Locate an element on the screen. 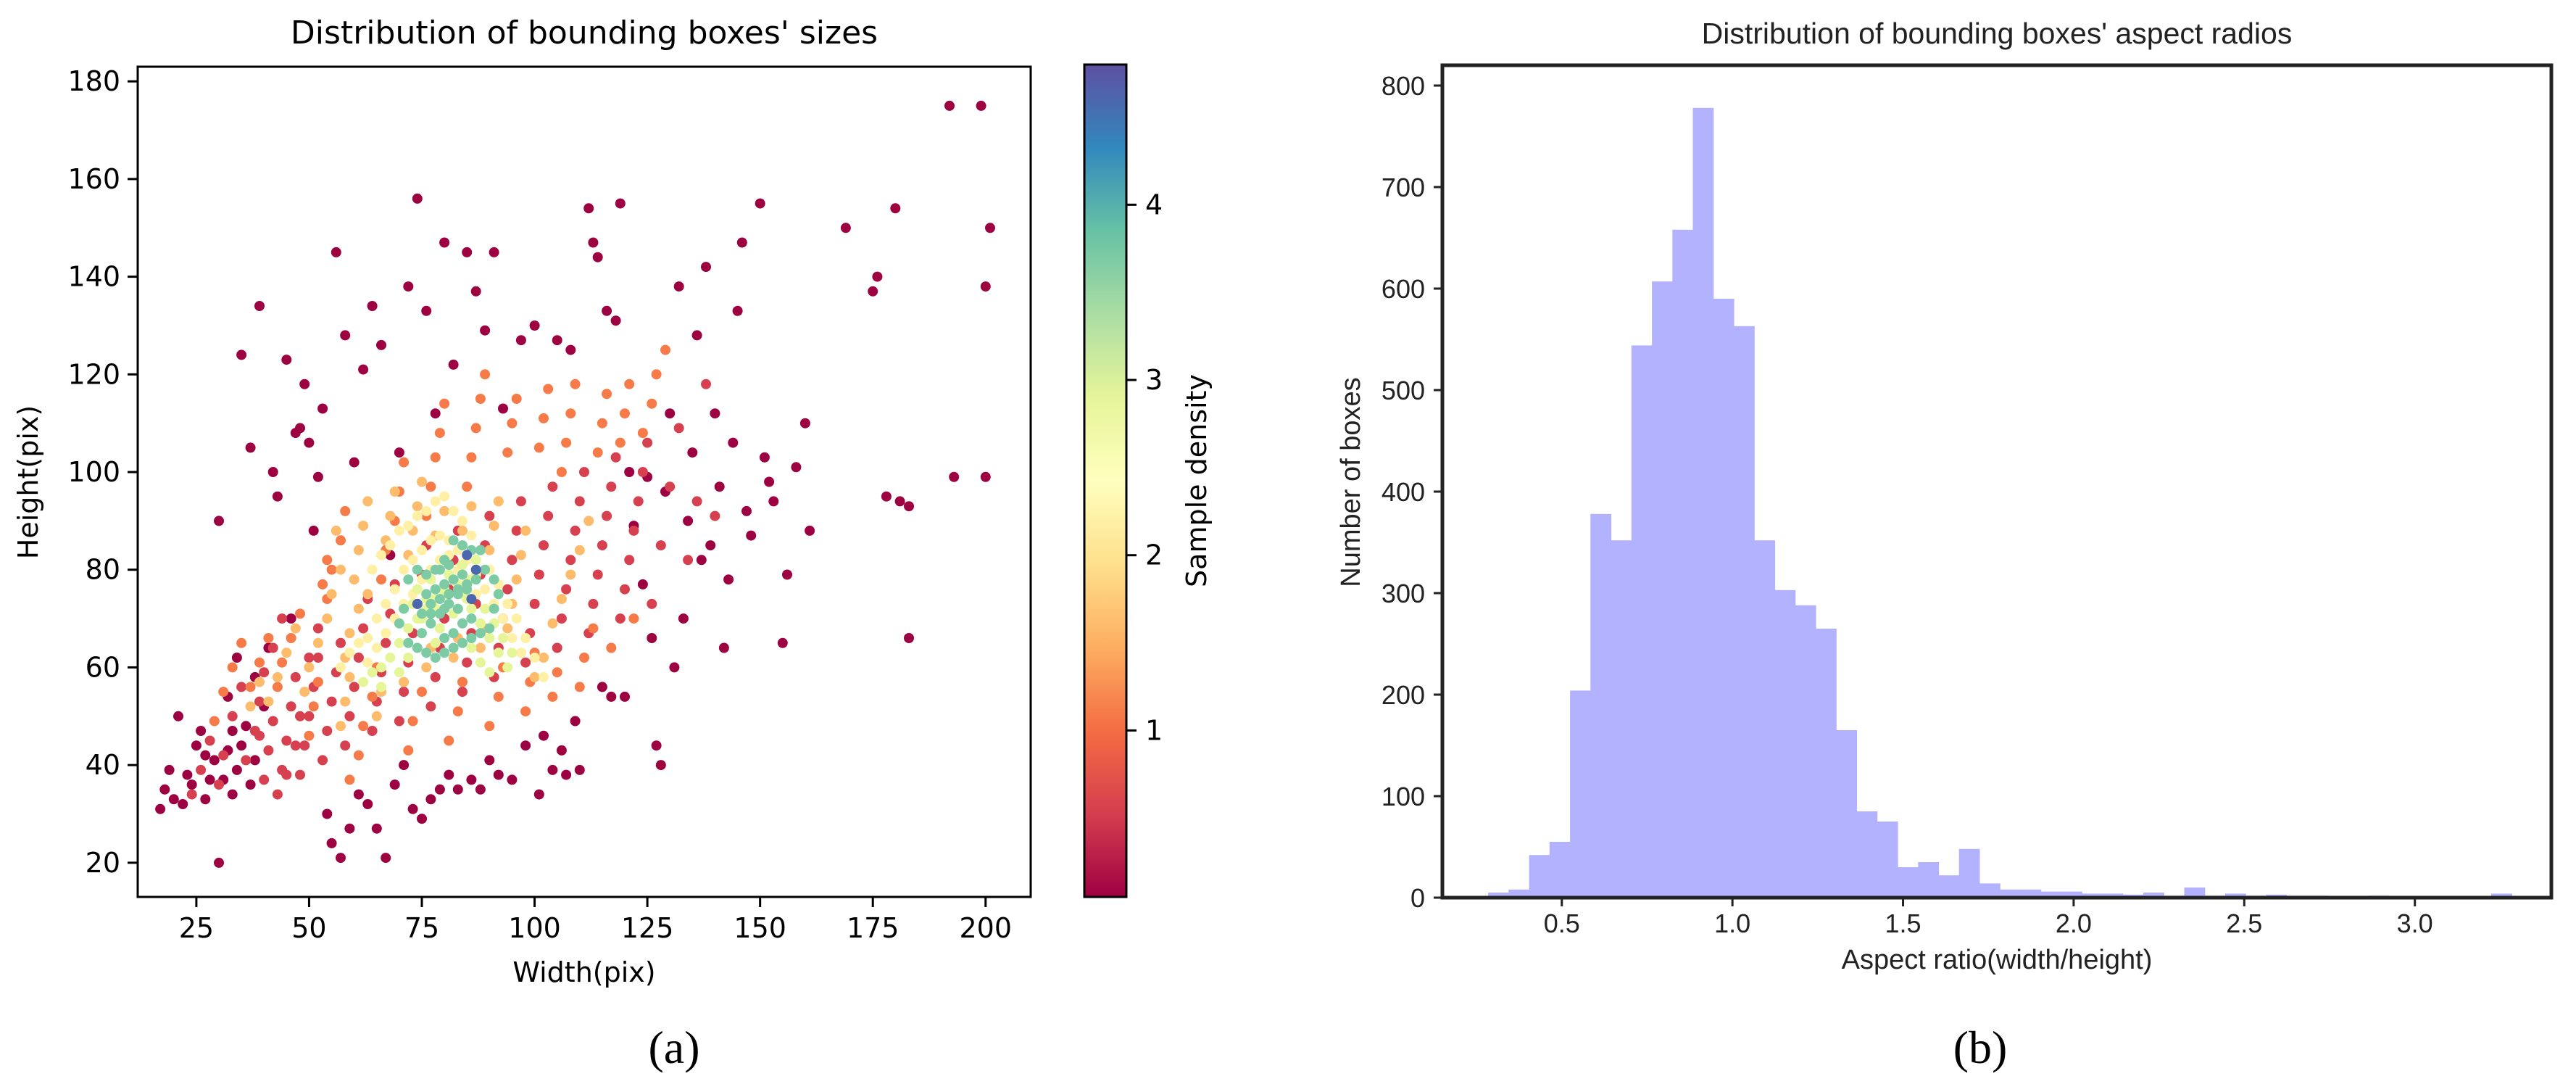  y-tick-label: 80 is located at coordinates (103, 570).